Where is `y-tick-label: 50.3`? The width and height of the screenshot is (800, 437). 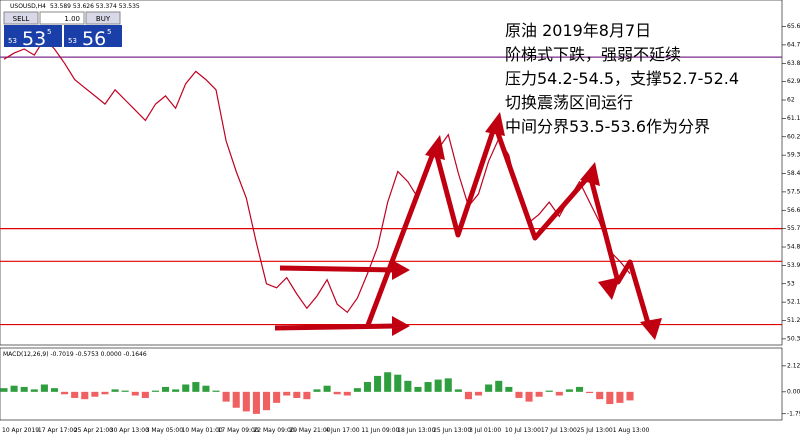 y-tick-label: 50.3 is located at coordinates (793, 338).